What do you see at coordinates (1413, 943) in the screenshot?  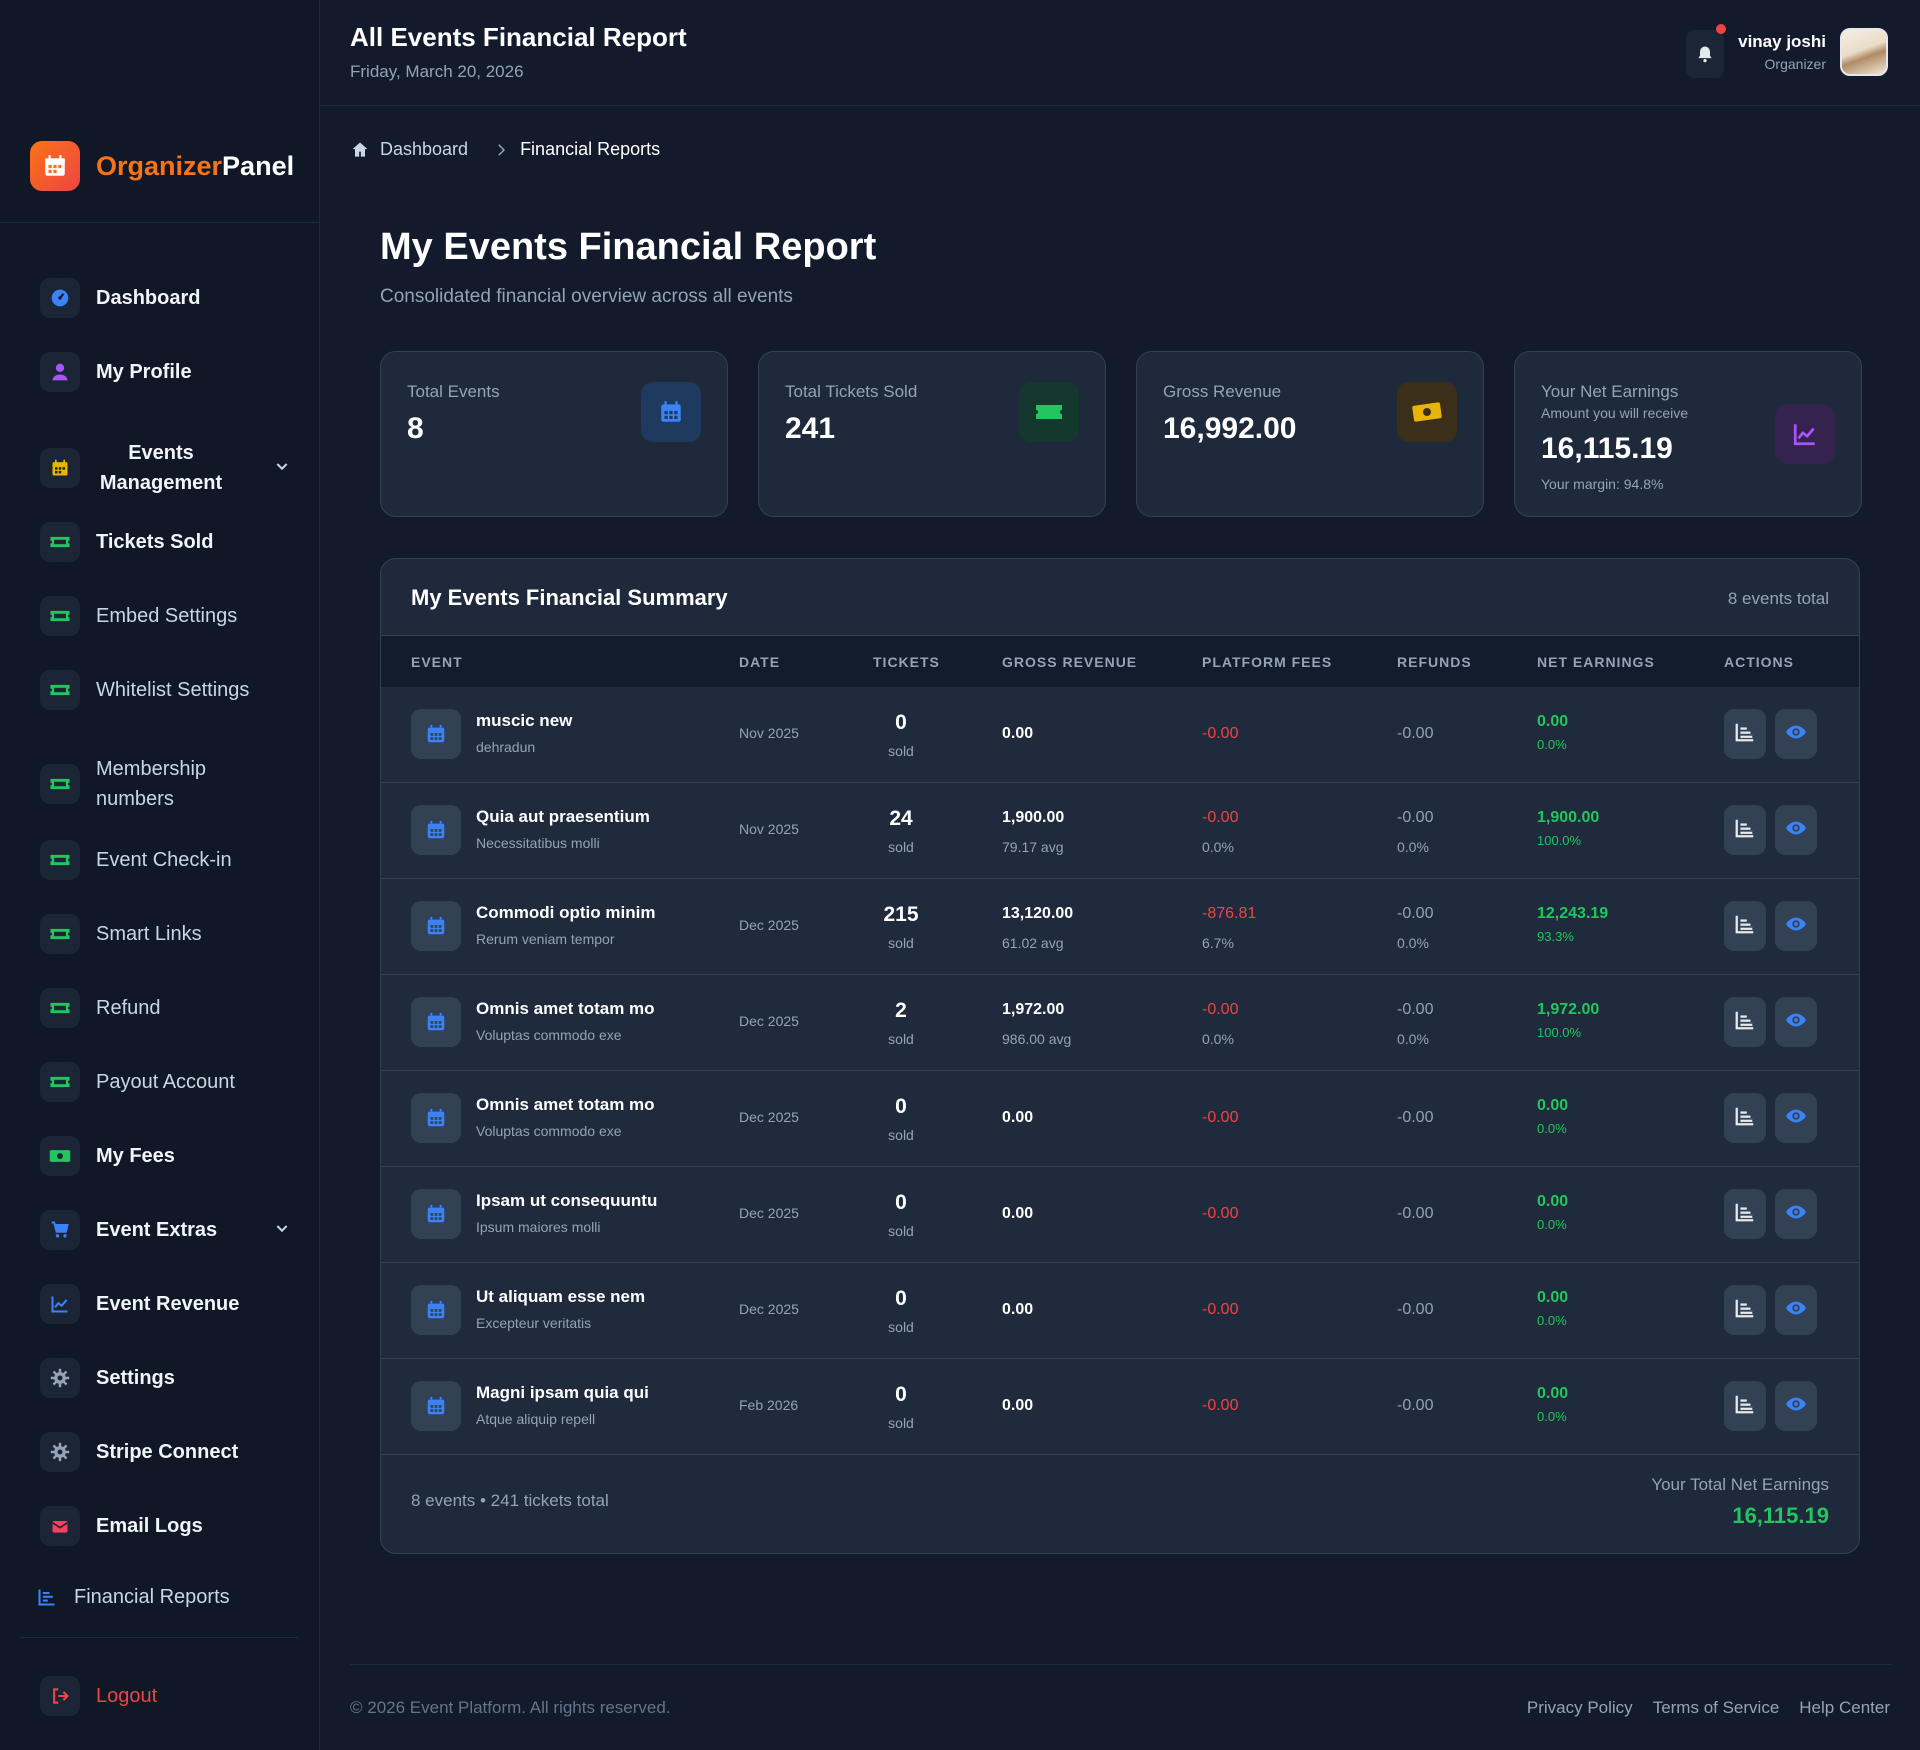 I see `refunds-percent: 0.0%` at bounding box center [1413, 943].